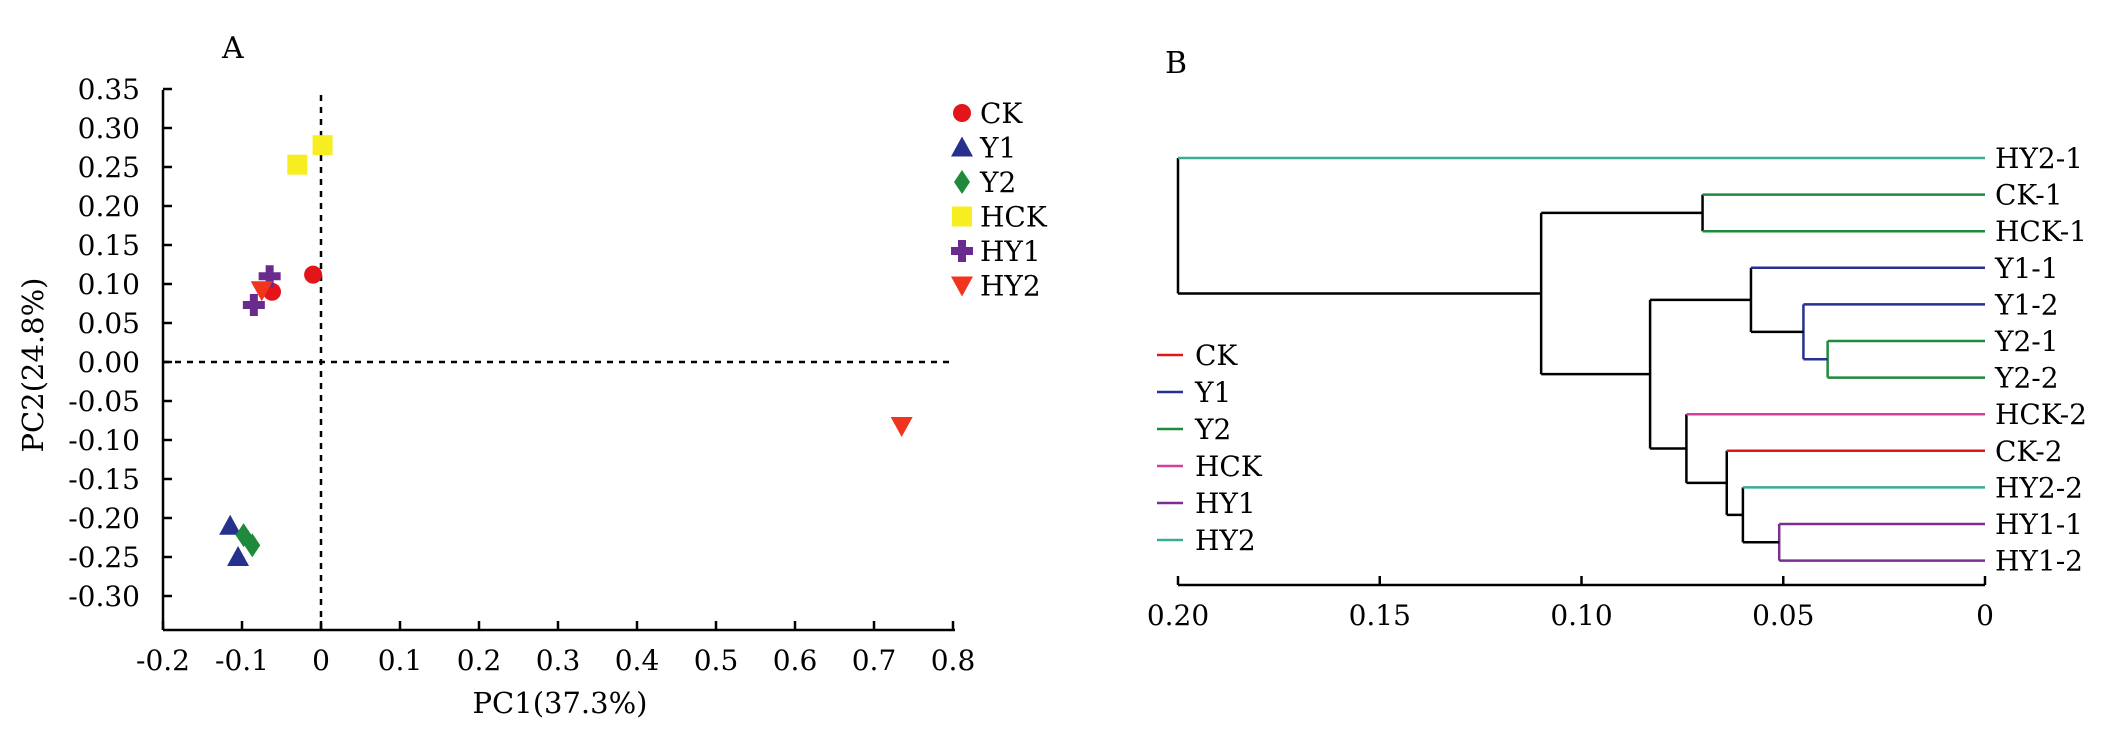  I want to click on distance-axis-ticks: 0.20 0.15 0.10 0.05 0, so click(1570, 604).